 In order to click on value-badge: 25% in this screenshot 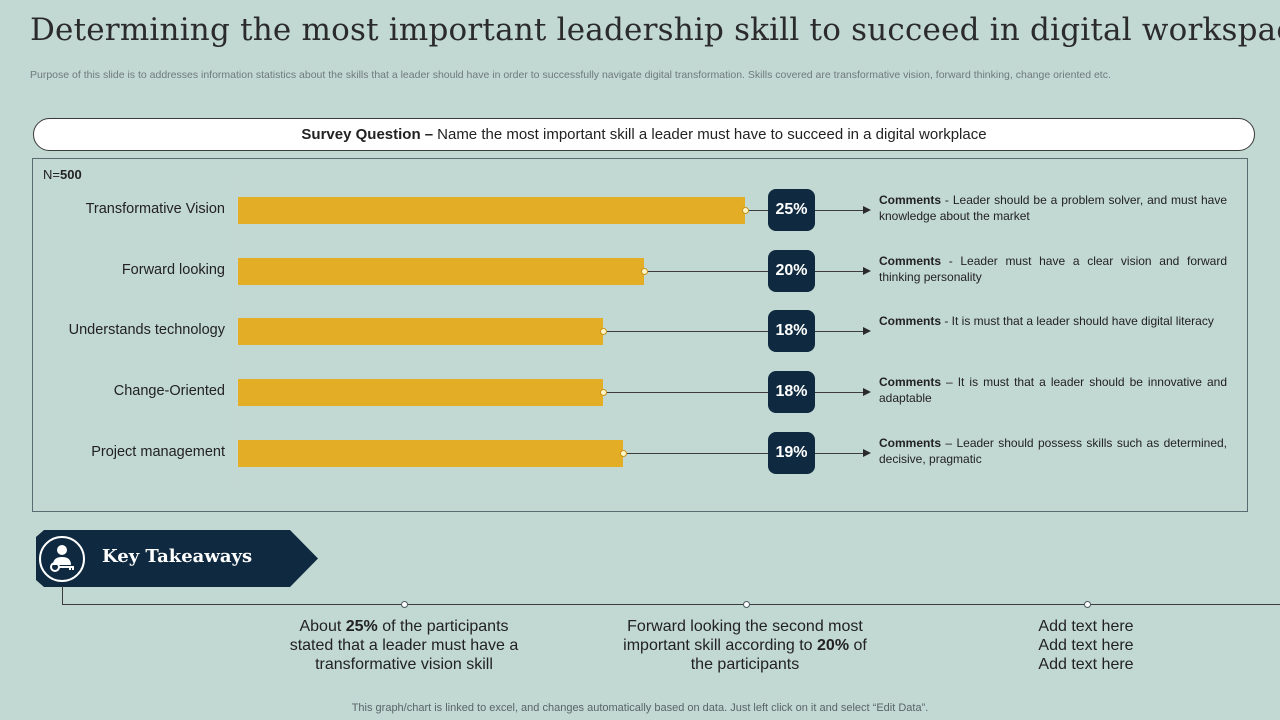, I will do `click(791, 210)`.